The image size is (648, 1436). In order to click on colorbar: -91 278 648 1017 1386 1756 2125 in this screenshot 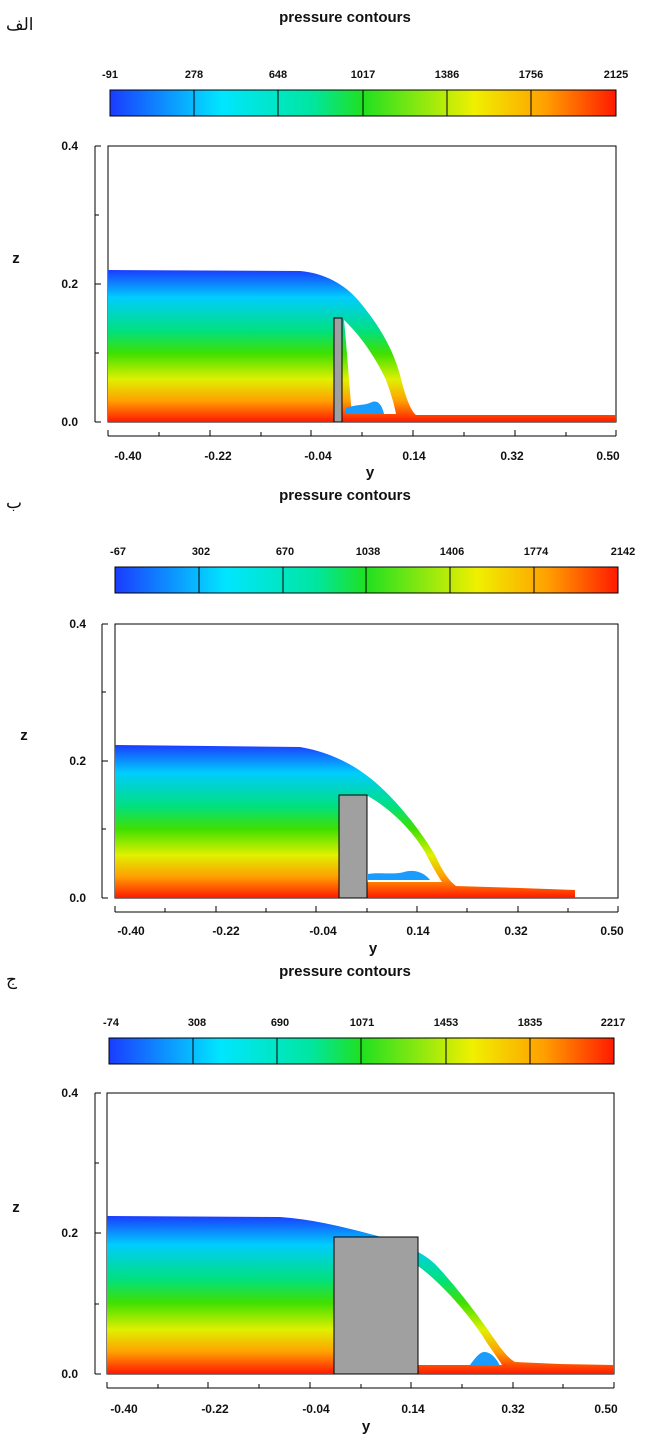, I will do `click(365, 93)`.